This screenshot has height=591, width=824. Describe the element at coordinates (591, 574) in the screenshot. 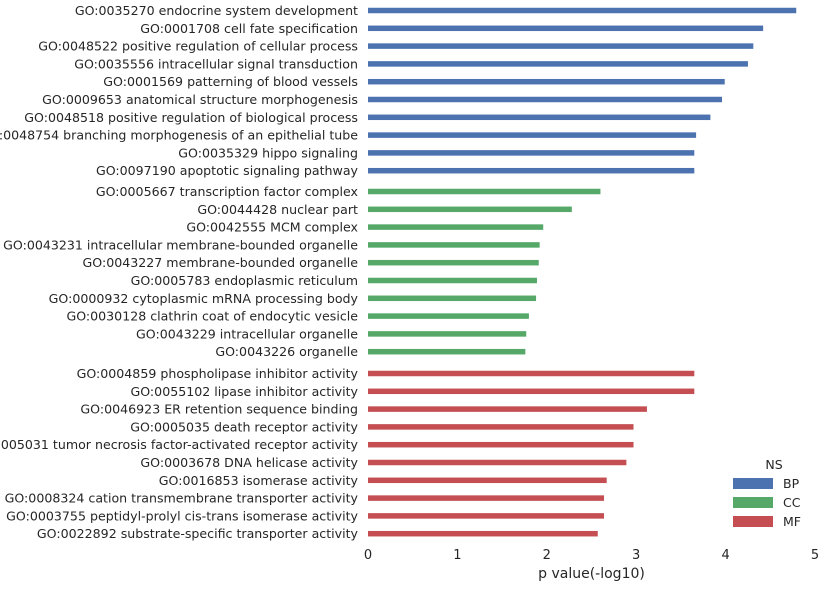

I see `x-axis-label: p value(-log10)` at that location.